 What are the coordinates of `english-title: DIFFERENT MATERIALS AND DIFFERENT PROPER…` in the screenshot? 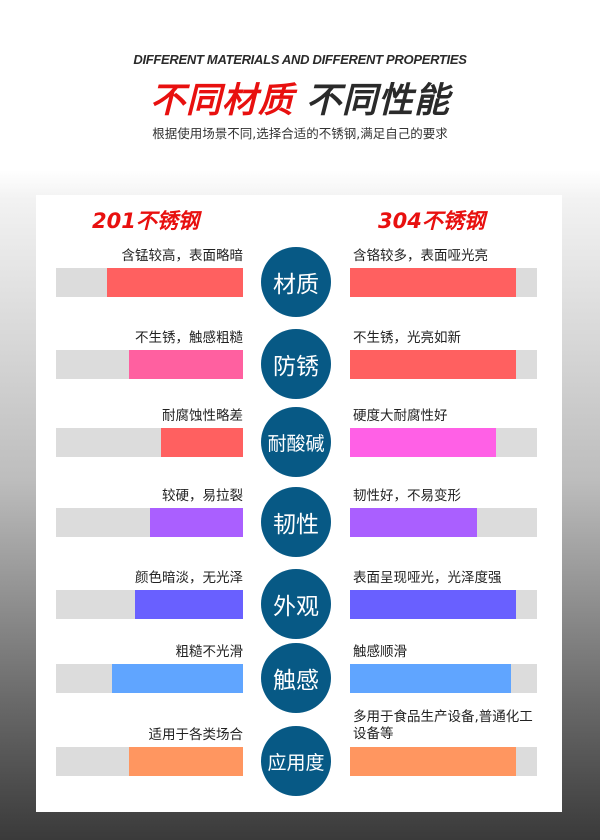 It's located at (300, 59).